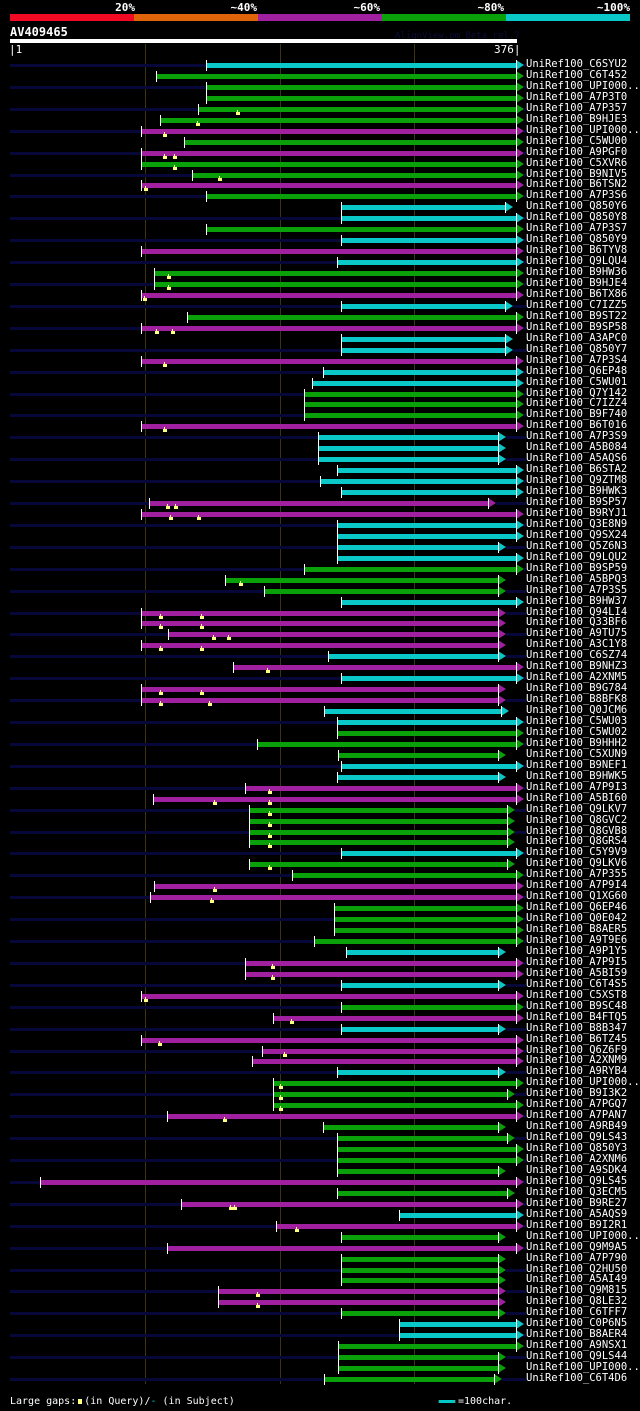 This screenshot has height=1411, width=640. I want to click on hit-row: UniRef100_Q6EP46, so click(320, 907).